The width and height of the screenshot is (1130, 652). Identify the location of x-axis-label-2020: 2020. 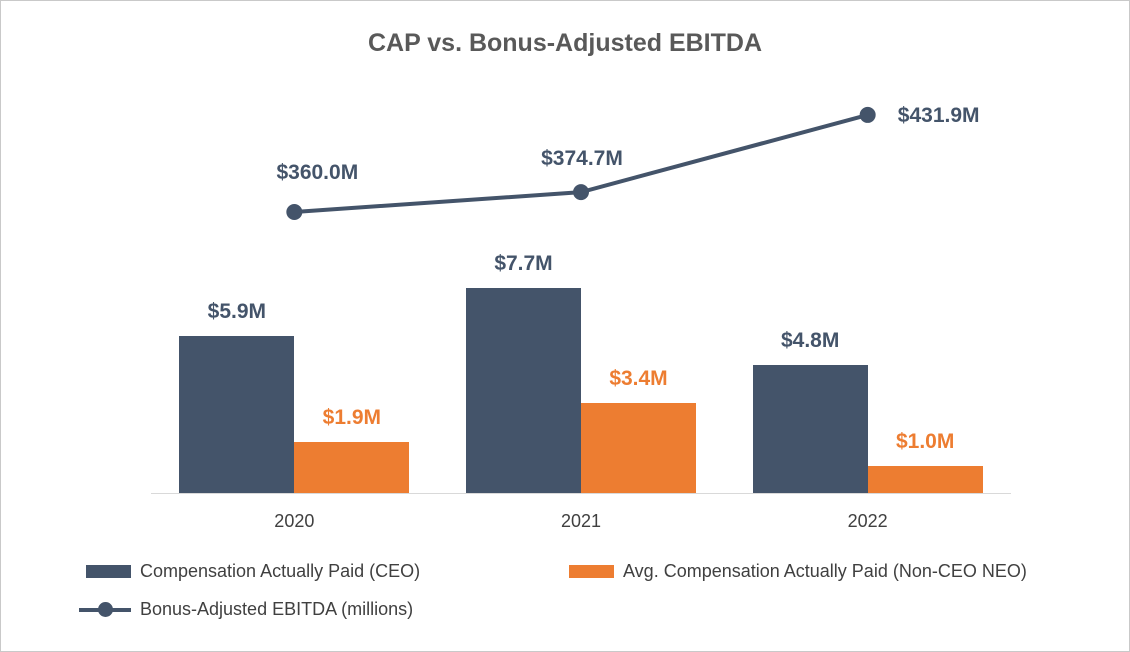
(294, 521).